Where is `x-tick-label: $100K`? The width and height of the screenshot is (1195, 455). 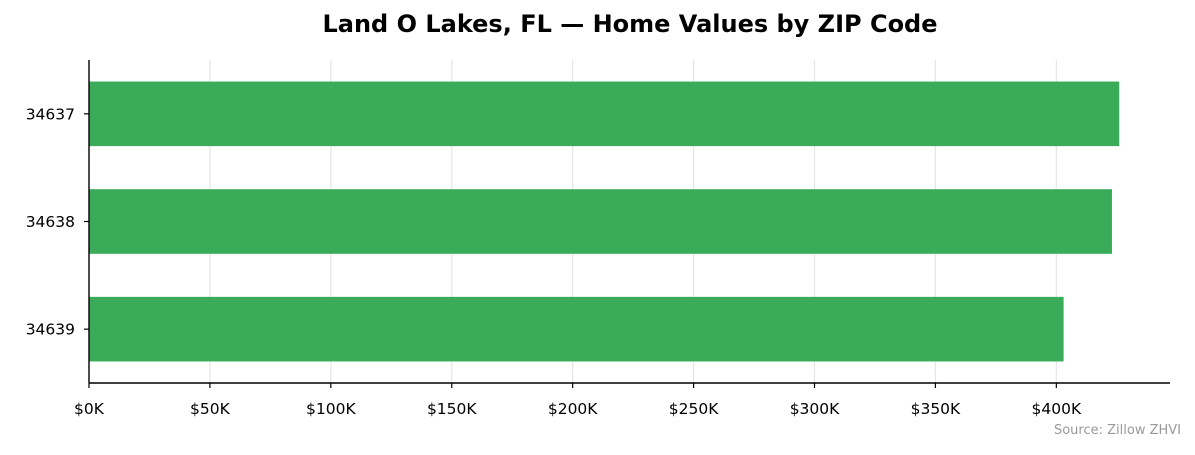 x-tick-label: $100K is located at coordinates (331, 409).